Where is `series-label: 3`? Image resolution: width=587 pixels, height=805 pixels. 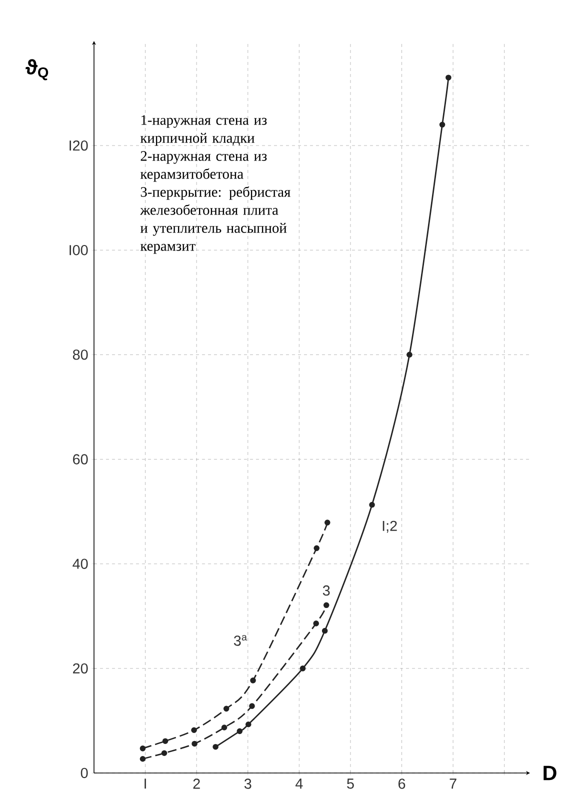
series-label: 3 is located at coordinates (326, 590).